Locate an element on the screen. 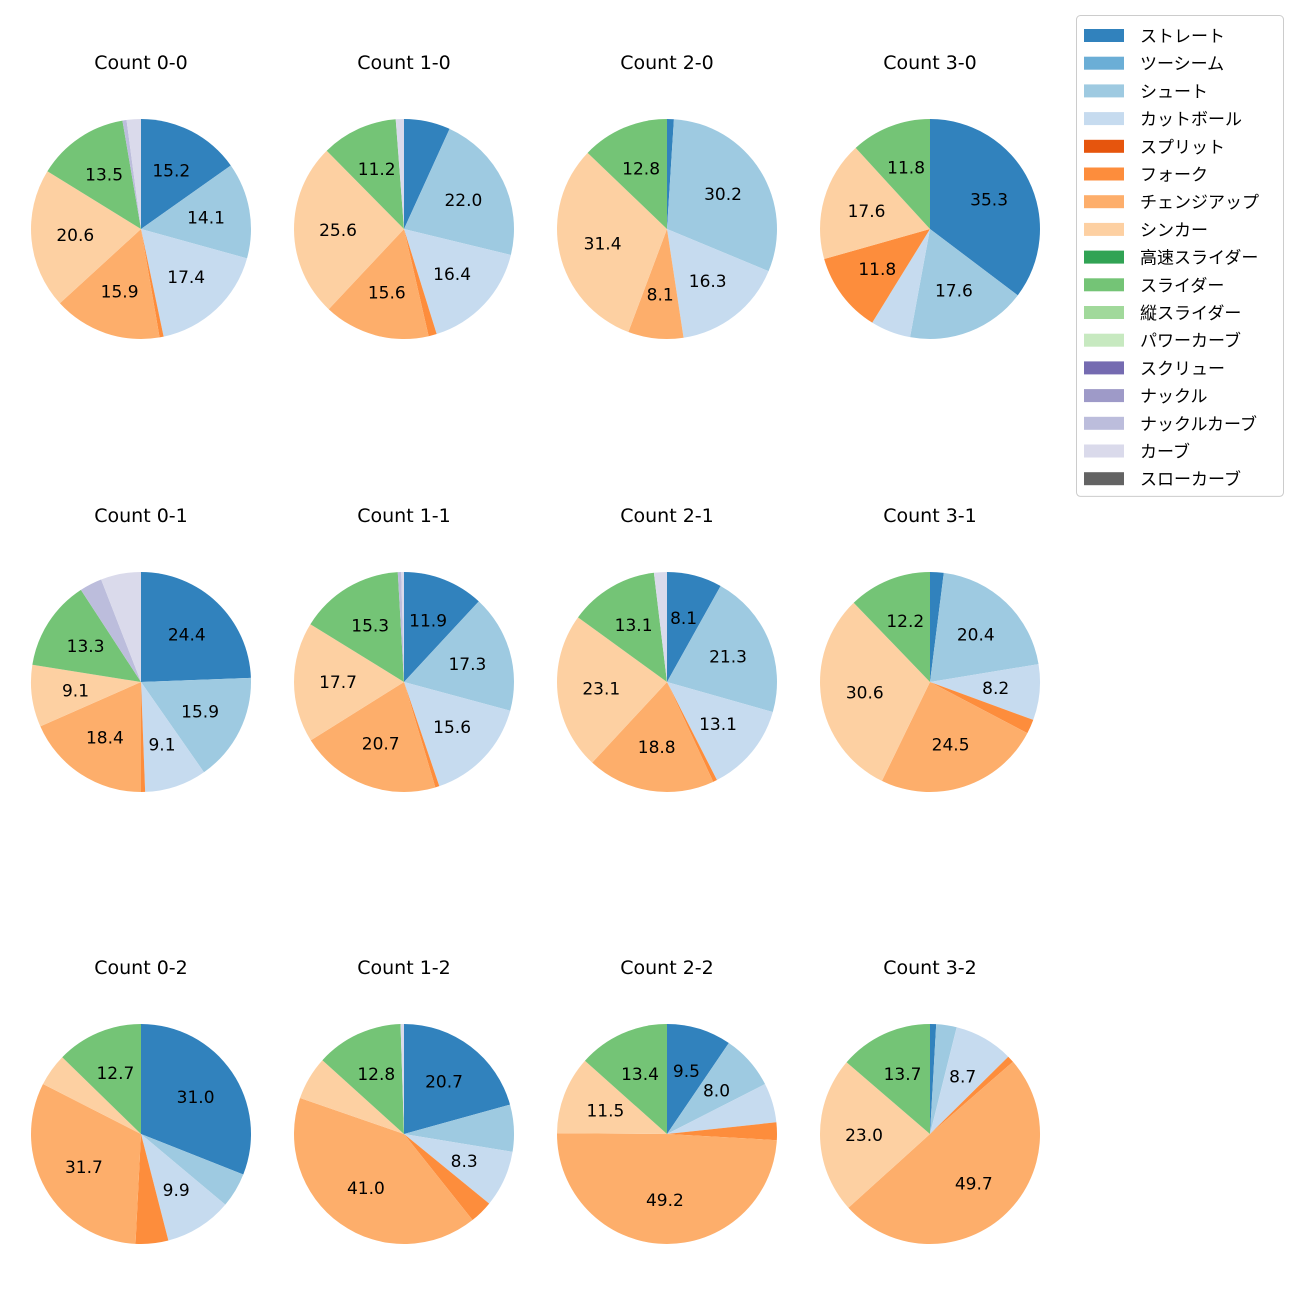  pie-title: Count 3-1 is located at coordinates (930, 516).